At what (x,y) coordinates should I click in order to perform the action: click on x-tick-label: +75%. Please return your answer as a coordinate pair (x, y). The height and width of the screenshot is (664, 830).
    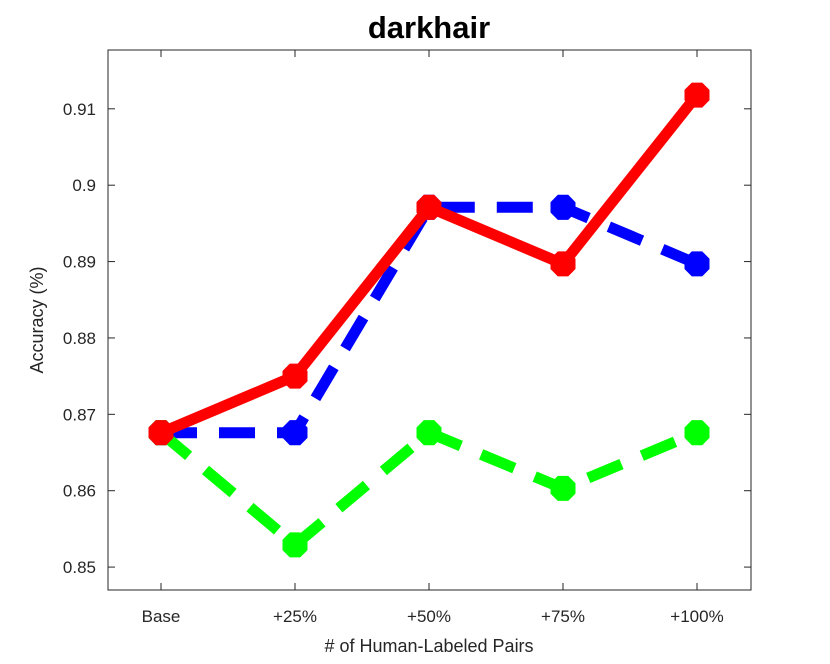
    Looking at the image, I should click on (563, 616).